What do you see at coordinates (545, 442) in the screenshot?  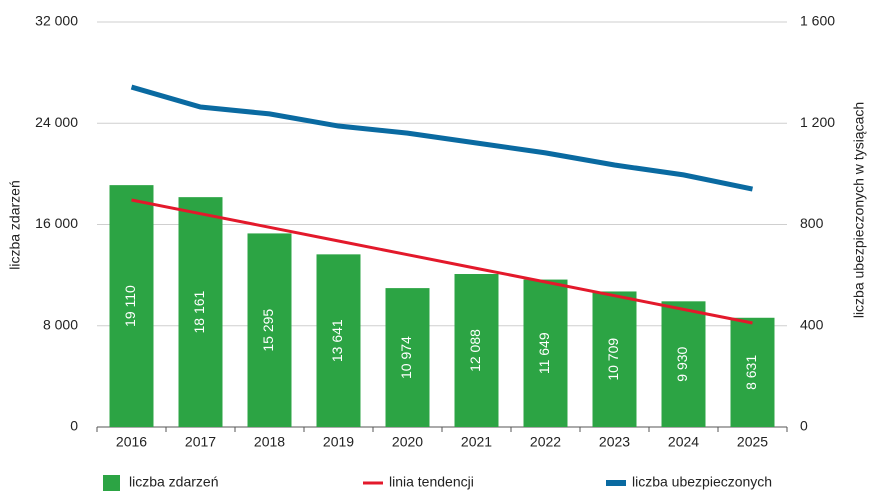 I see `x-tick-label: 2022` at bounding box center [545, 442].